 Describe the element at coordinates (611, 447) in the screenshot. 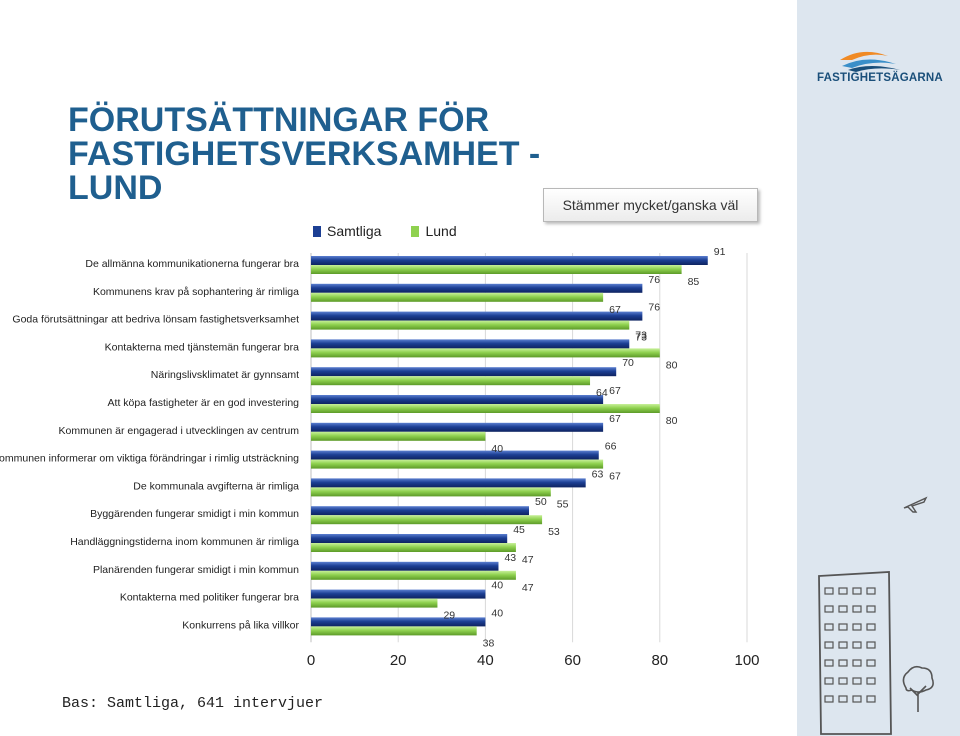

I see `value-label-samtliga: 66` at that location.